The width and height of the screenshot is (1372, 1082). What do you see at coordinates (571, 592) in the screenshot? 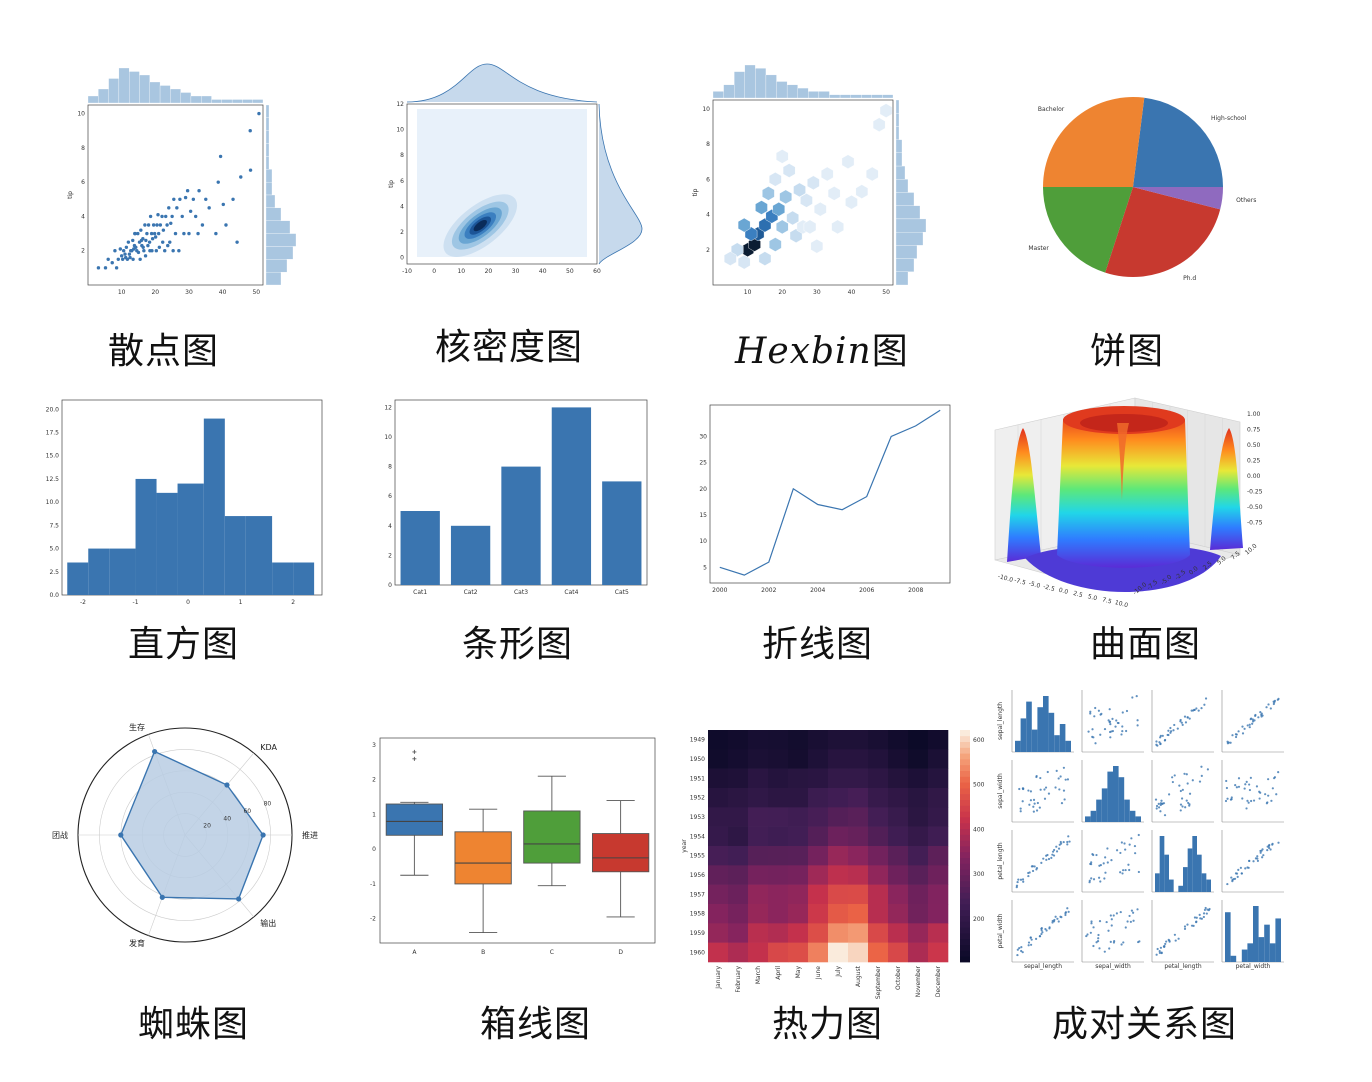
I see `bar-x-tick: Cat4` at bounding box center [571, 592].